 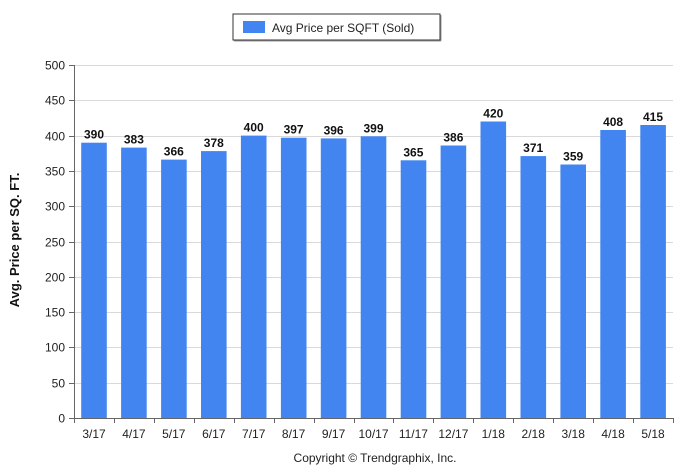 What do you see at coordinates (653, 117) in the screenshot?
I see `data-label: 415` at bounding box center [653, 117].